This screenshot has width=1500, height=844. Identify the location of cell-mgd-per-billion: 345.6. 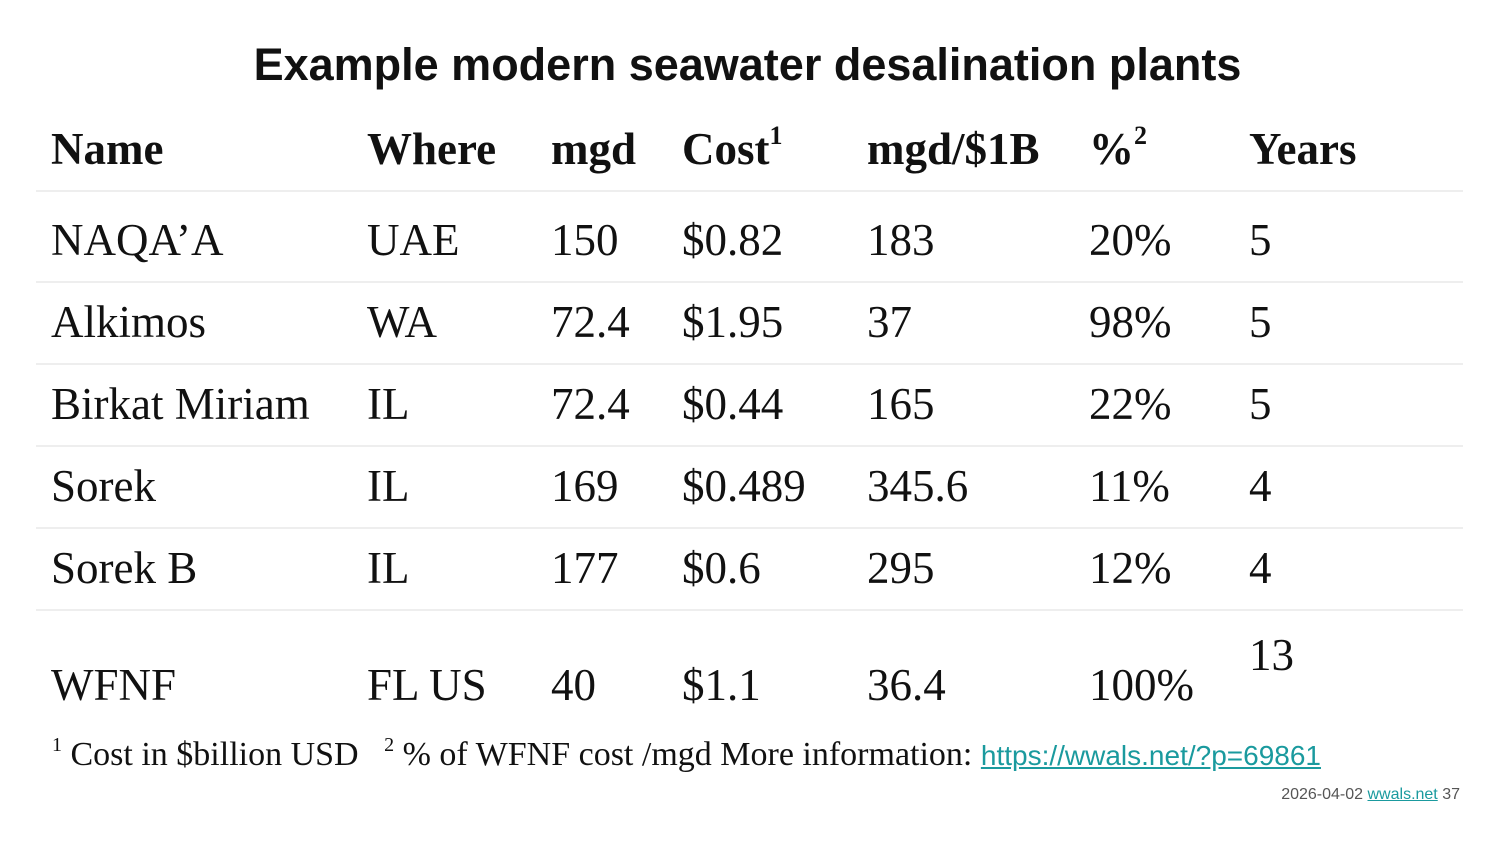
(918, 486).